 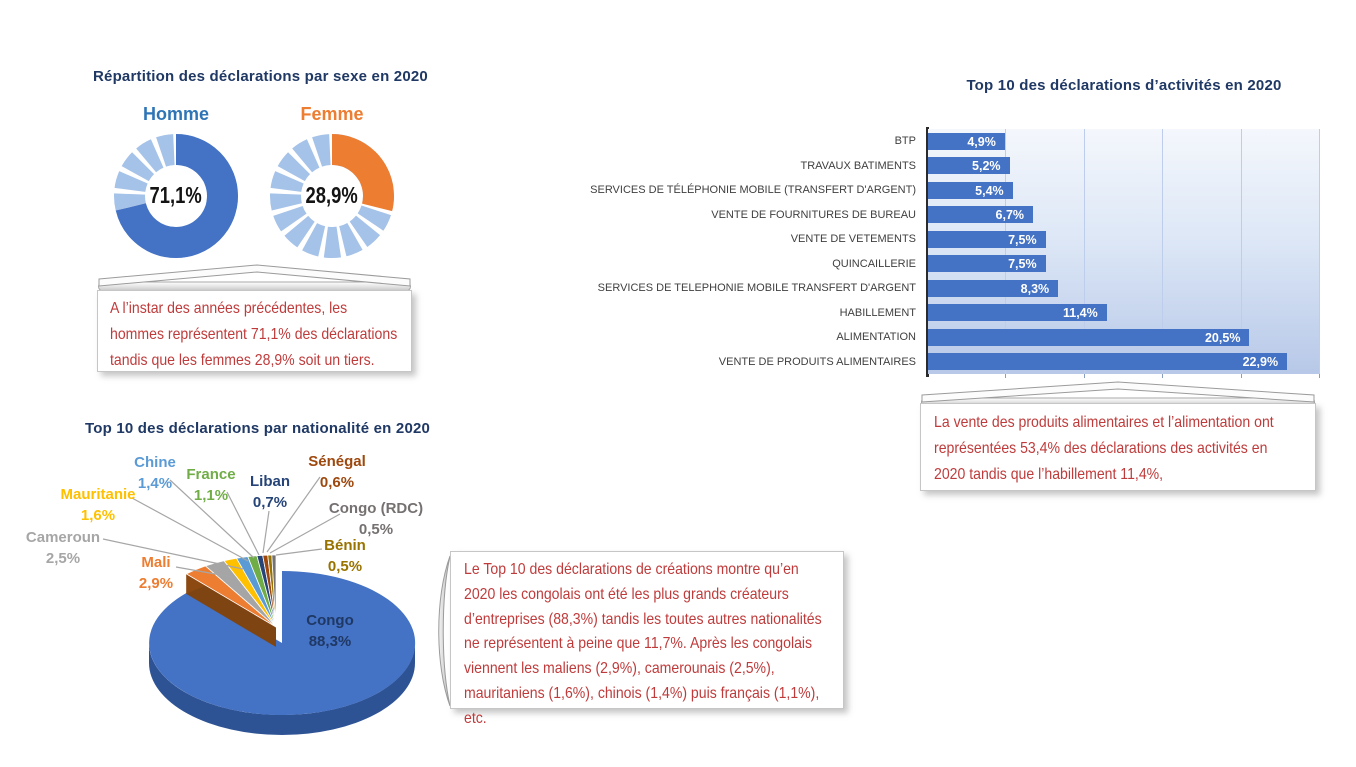 I want to click on bar-quincaillerie, so click(x=987, y=263).